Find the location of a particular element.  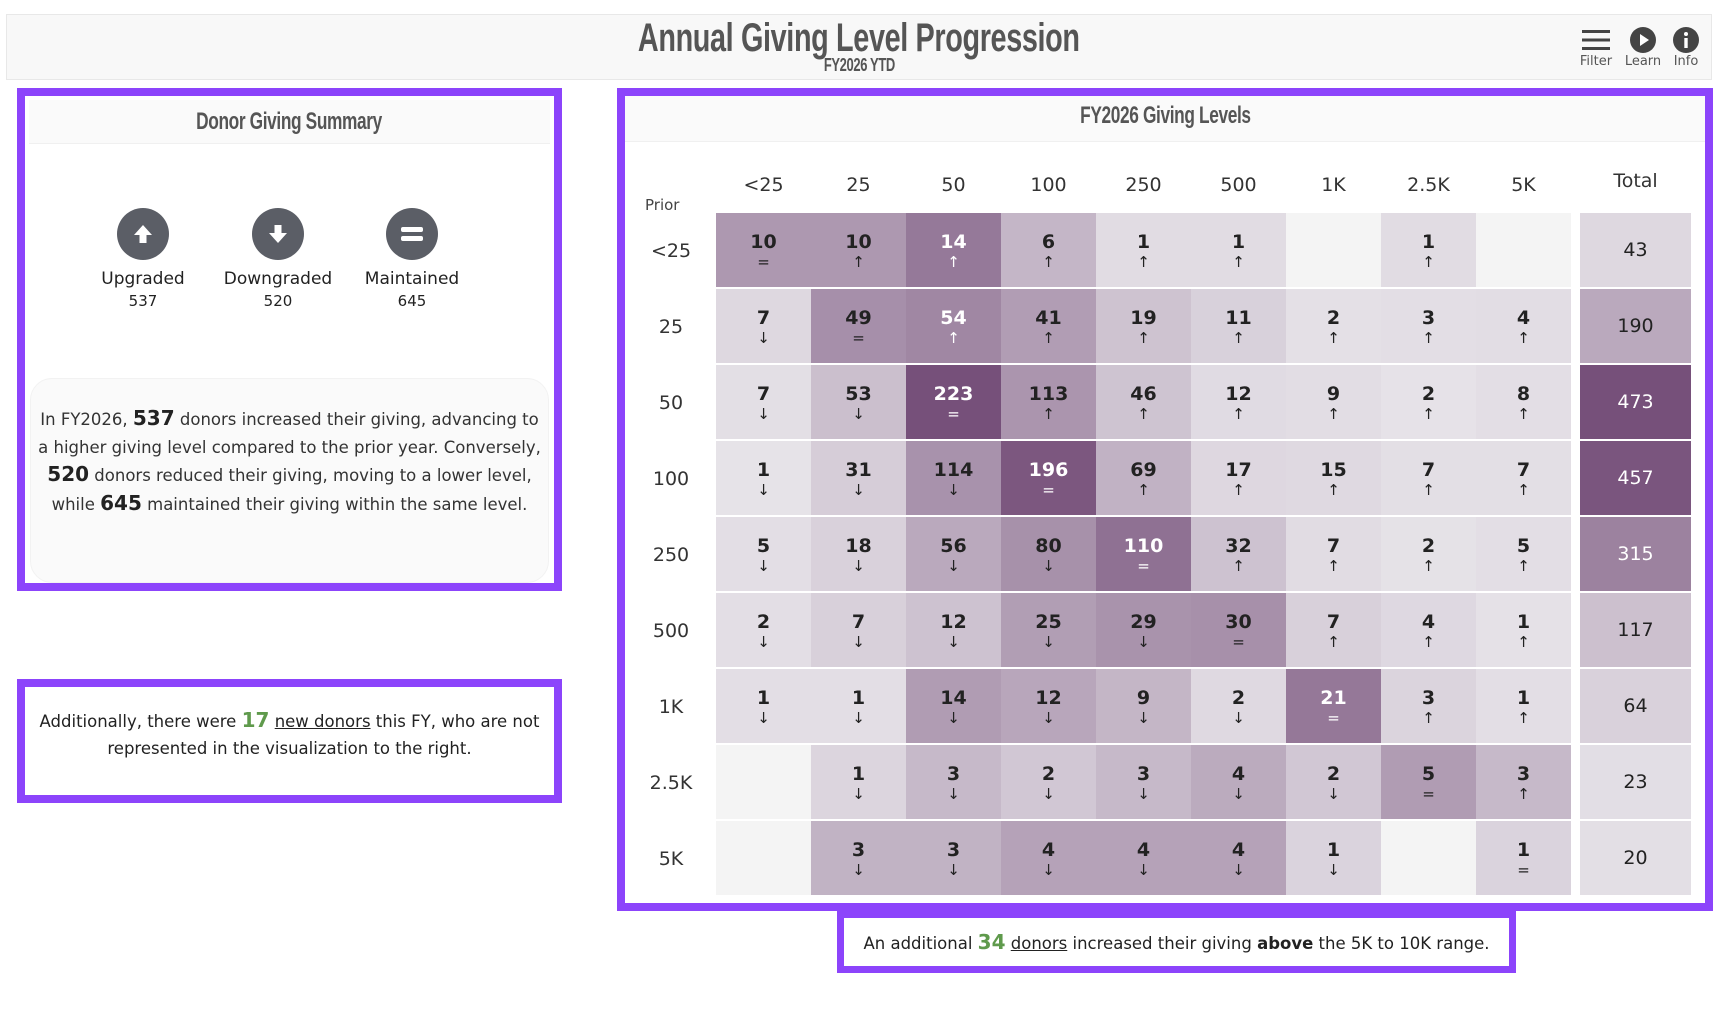

heatmap-cell: 80 ↓ is located at coordinates (1048, 554).